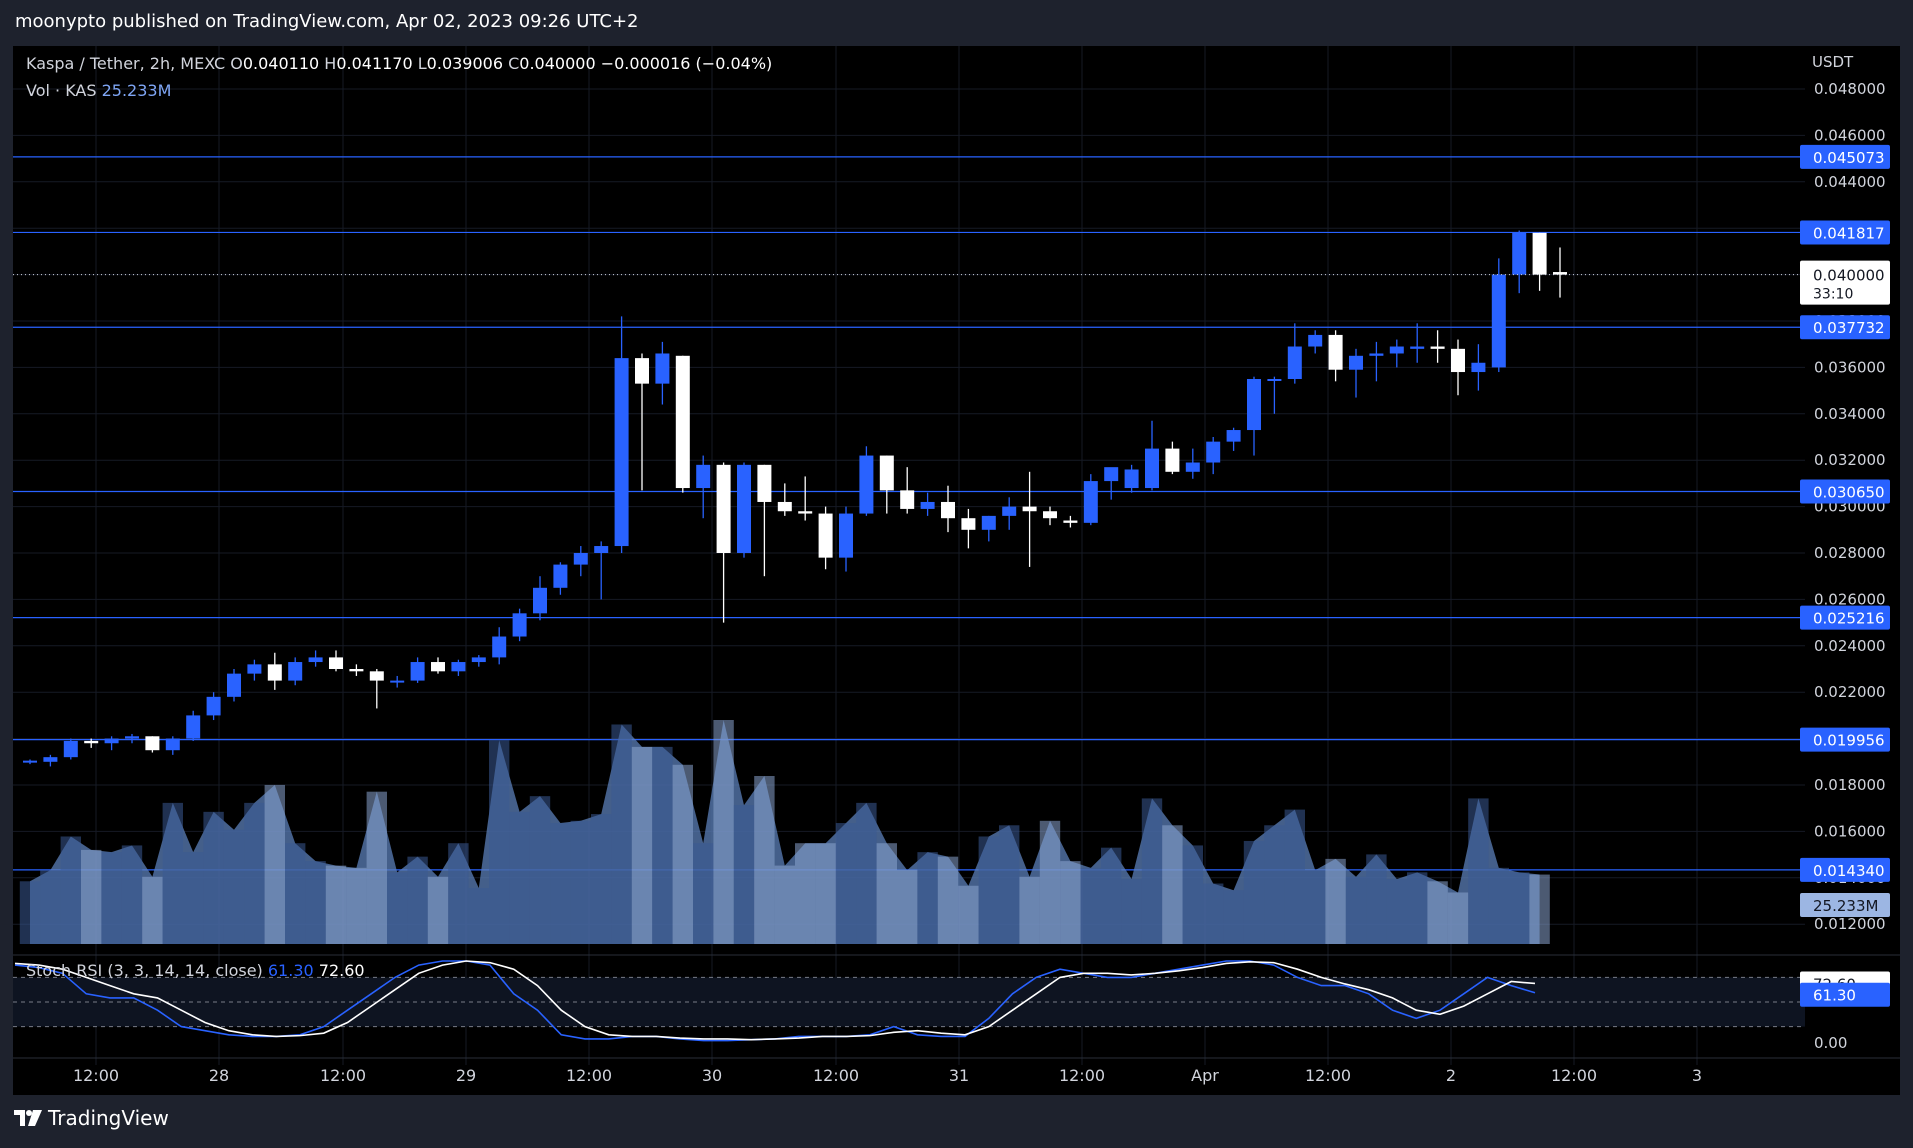 This screenshot has width=1913, height=1148. I want to click on stoch-rsi-pane: 0.0072.6061.30, so click(956, 1003).